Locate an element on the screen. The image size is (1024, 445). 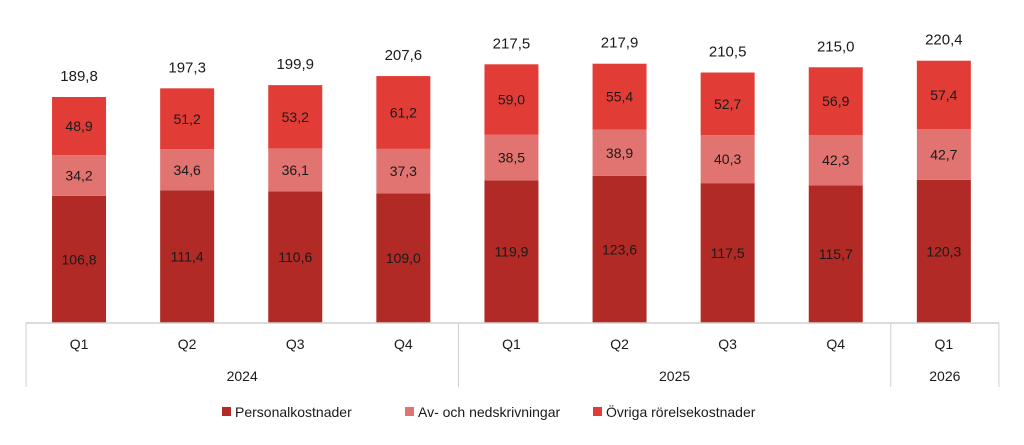
total-label: 220,4 is located at coordinates (944, 40).